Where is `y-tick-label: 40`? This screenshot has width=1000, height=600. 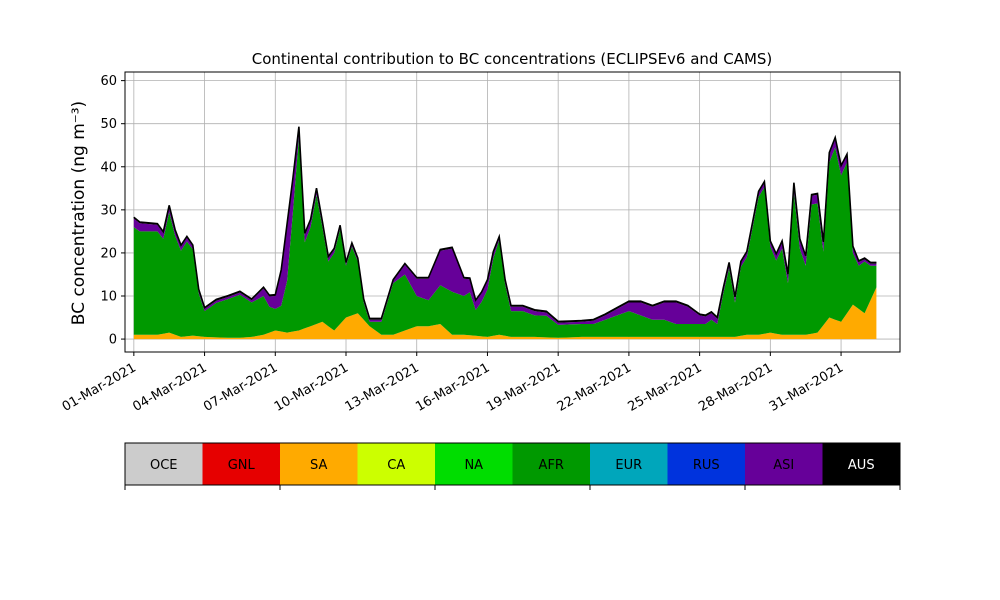 y-tick-label: 40 is located at coordinates (108, 167).